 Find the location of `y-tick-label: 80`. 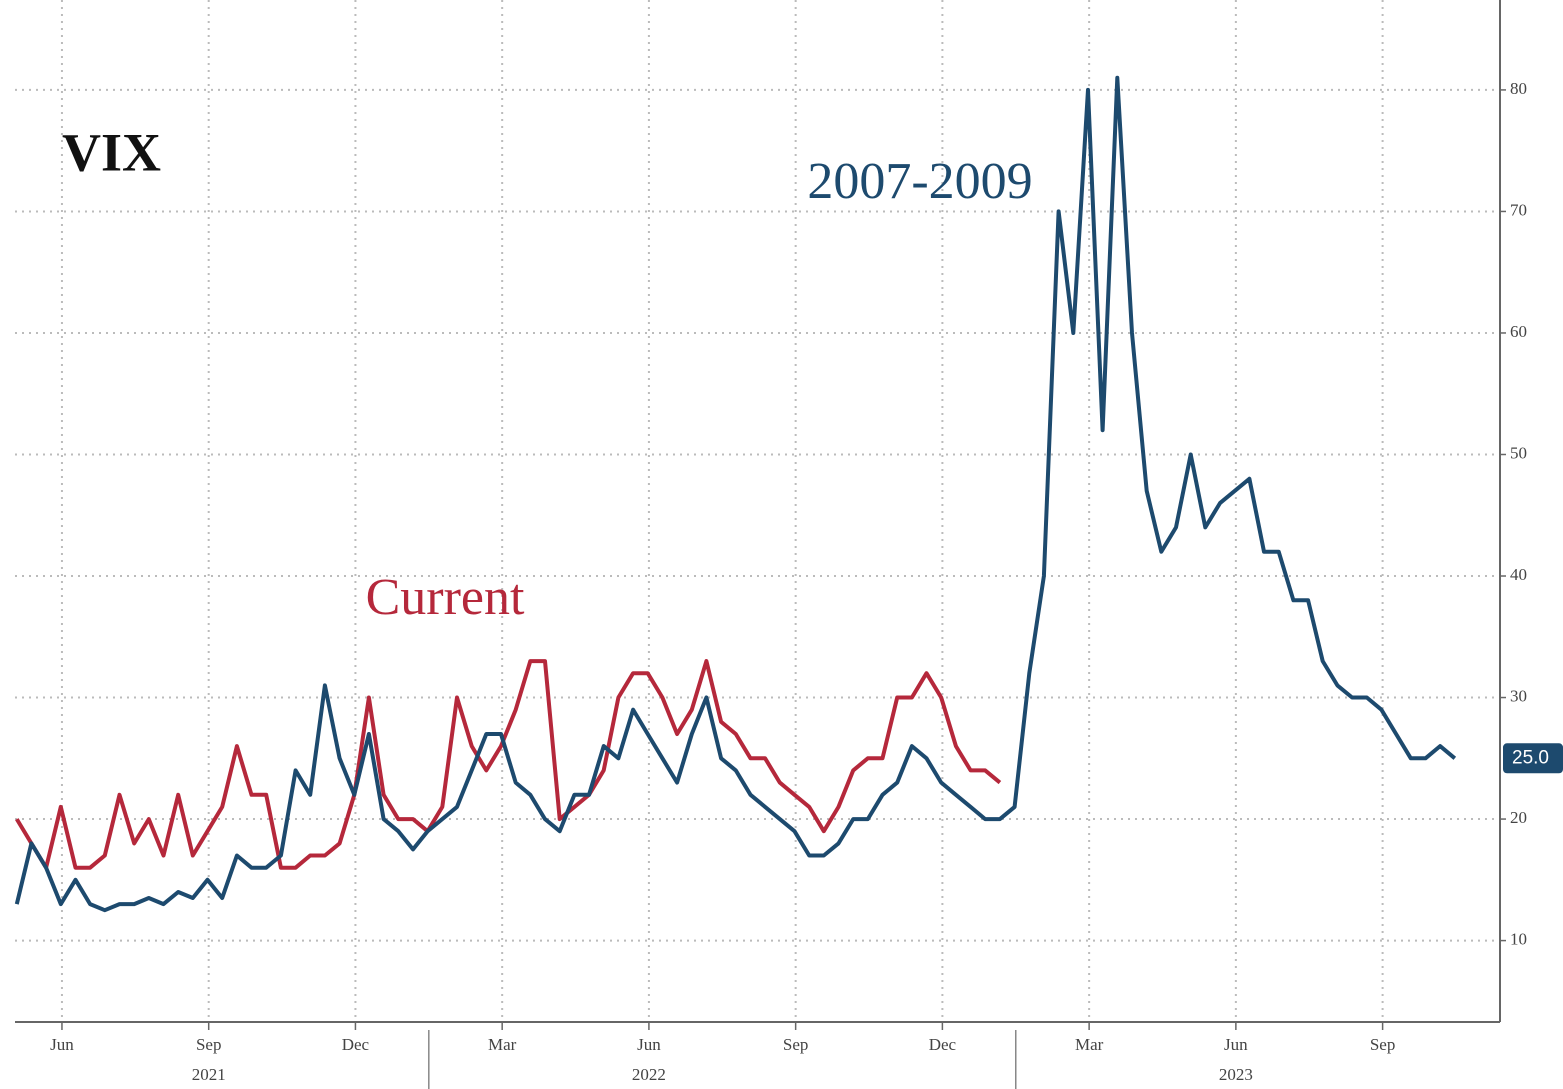

y-tick-label: 80 is located at coordinates (1518, 88).